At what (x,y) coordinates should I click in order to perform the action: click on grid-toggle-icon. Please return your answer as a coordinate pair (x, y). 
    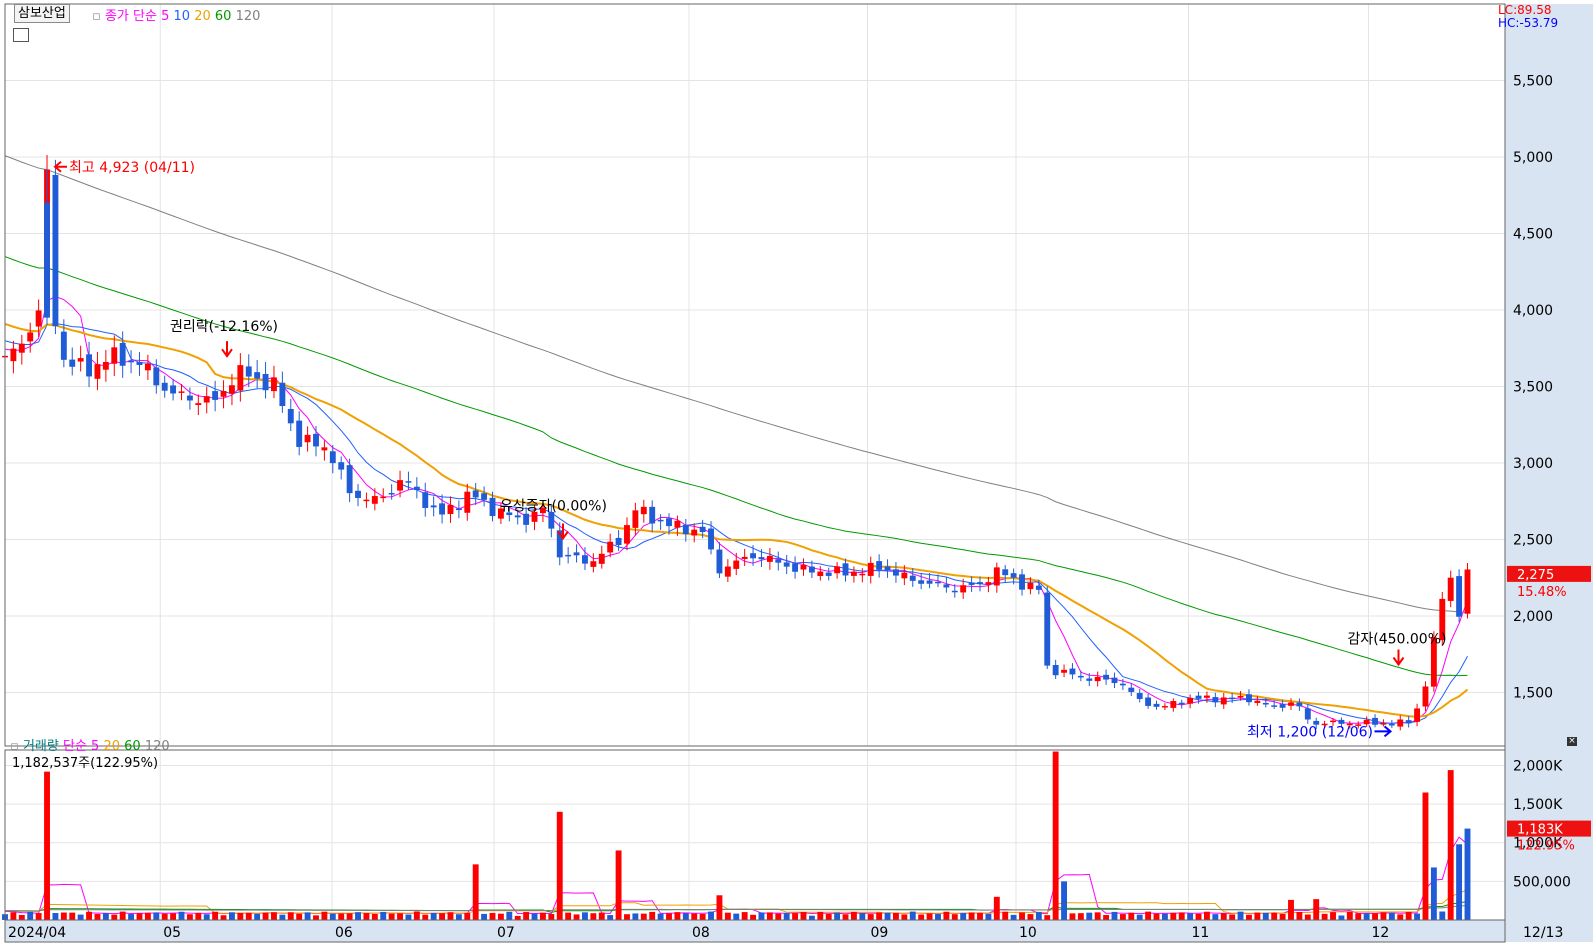
    Looking at the image, I should click on (21, 35).